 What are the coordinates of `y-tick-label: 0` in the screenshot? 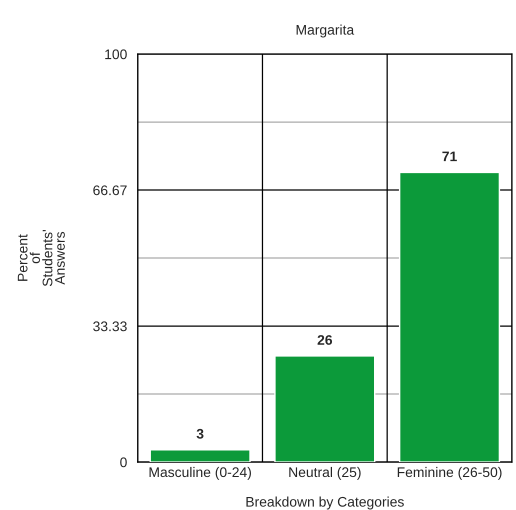 It's located at (123, 462).